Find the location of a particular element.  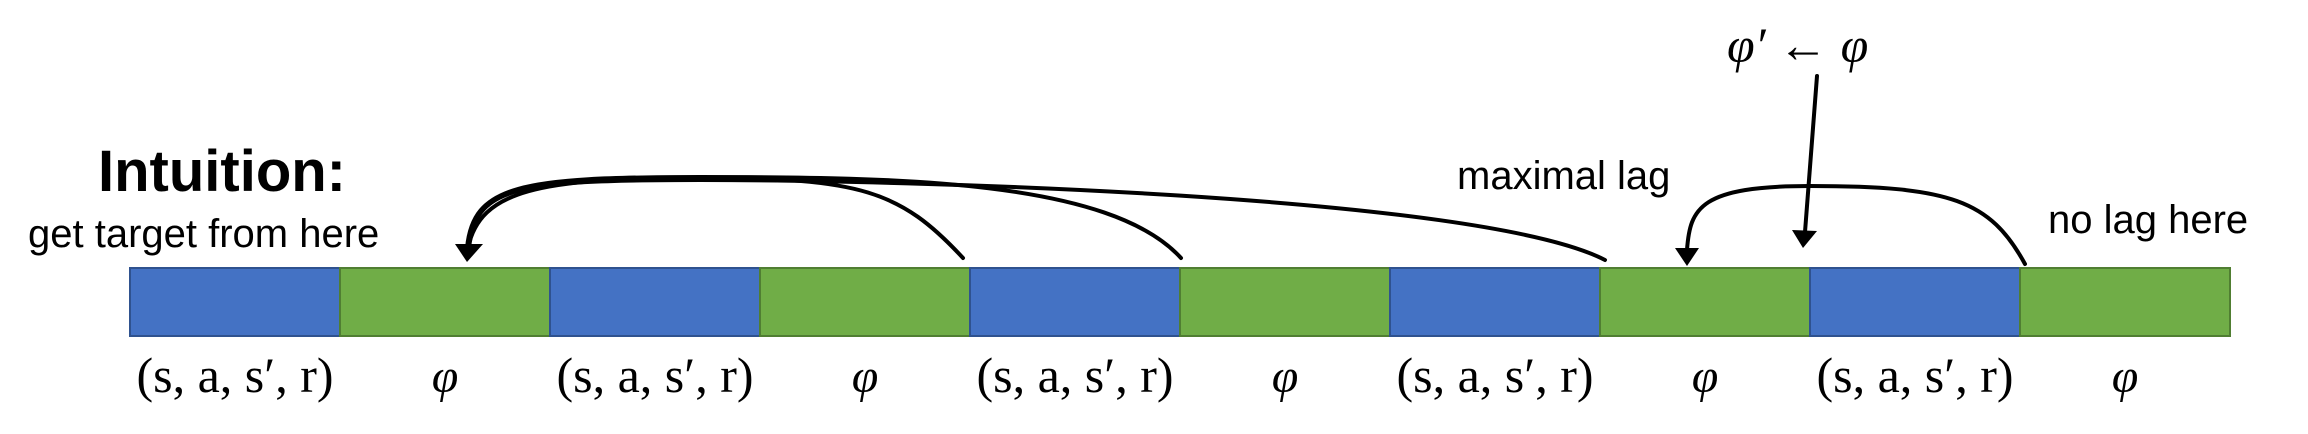

target-arrows is located at coordinates (1031, 218).